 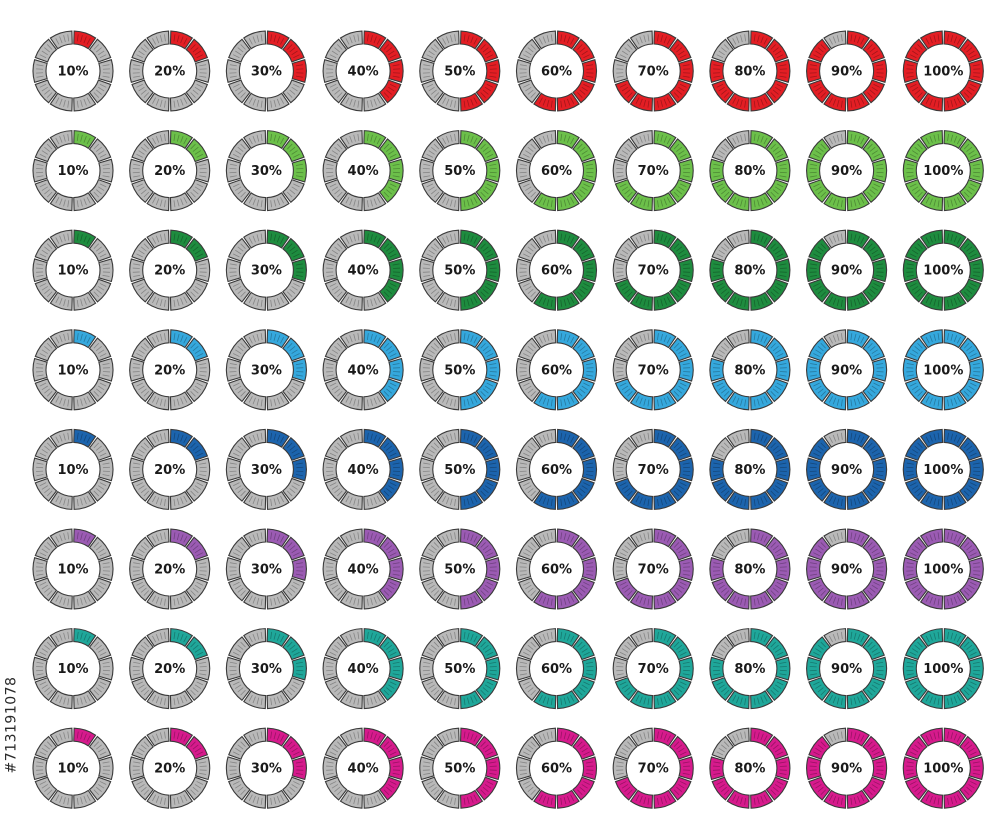 What do you see at coordinates (653, 769) in the screenshot?
I see `ring-percent-label: 70%` at bounding box center [653, 769].